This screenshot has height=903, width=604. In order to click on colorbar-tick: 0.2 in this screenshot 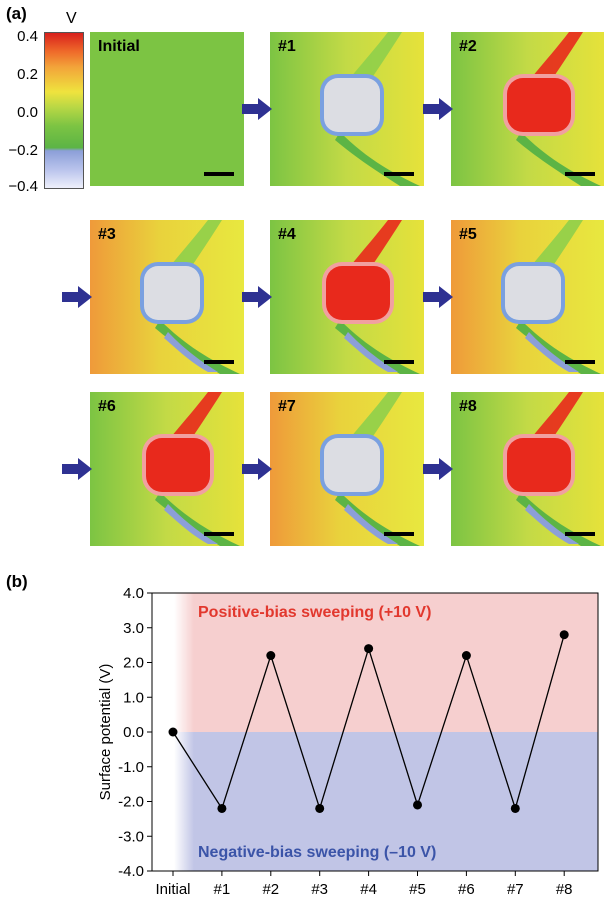, I will do `click(27, 74)`.